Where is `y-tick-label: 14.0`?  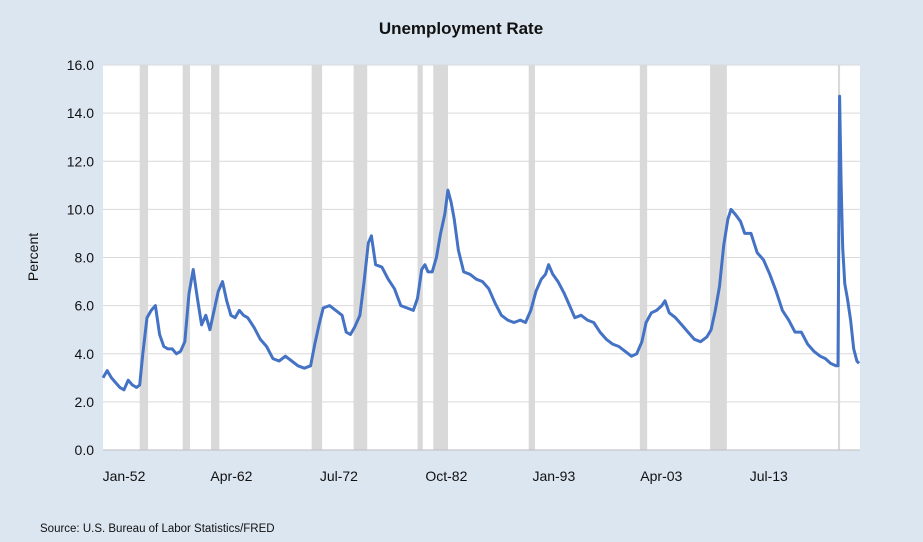
y-tick-label: 14.0 is located at coordinates (80, 113).